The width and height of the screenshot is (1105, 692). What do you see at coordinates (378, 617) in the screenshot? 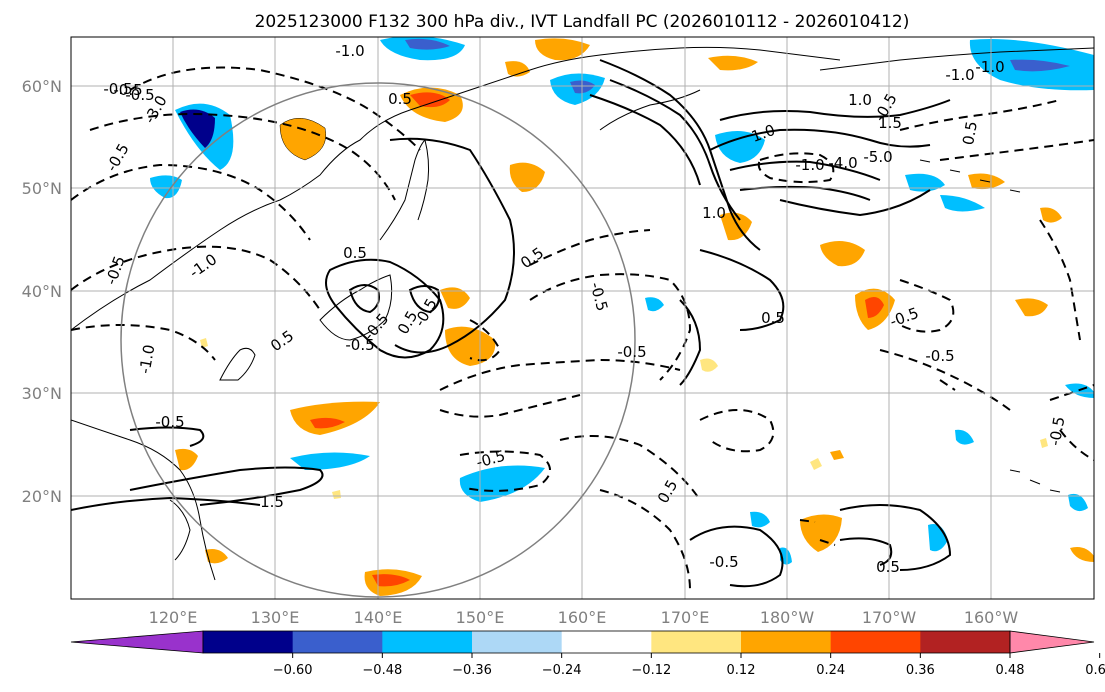
I see `lon-label: 140°E` at bounding box center [378, 617].